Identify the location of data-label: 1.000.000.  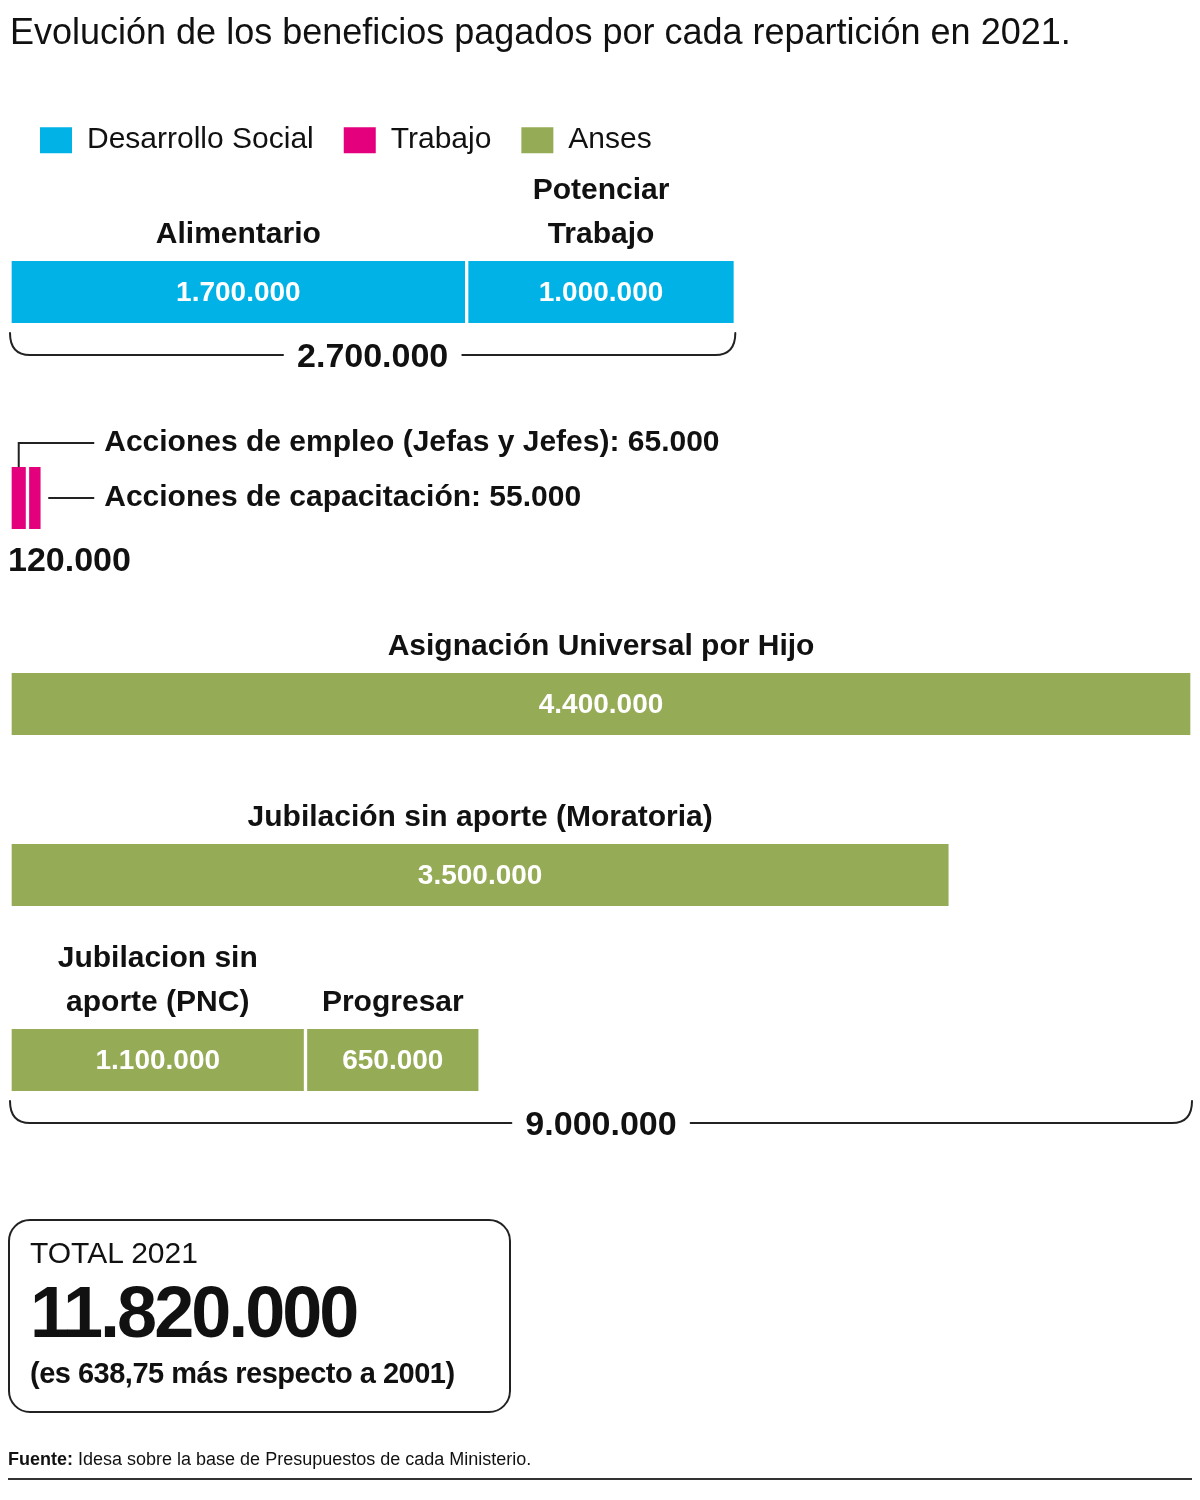
(601, 291).